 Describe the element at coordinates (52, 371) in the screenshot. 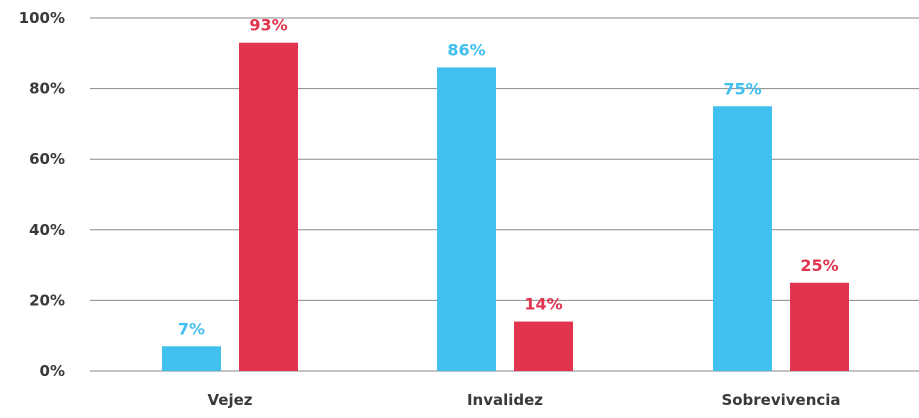

I see `y-tick-label: 0%` at that location.